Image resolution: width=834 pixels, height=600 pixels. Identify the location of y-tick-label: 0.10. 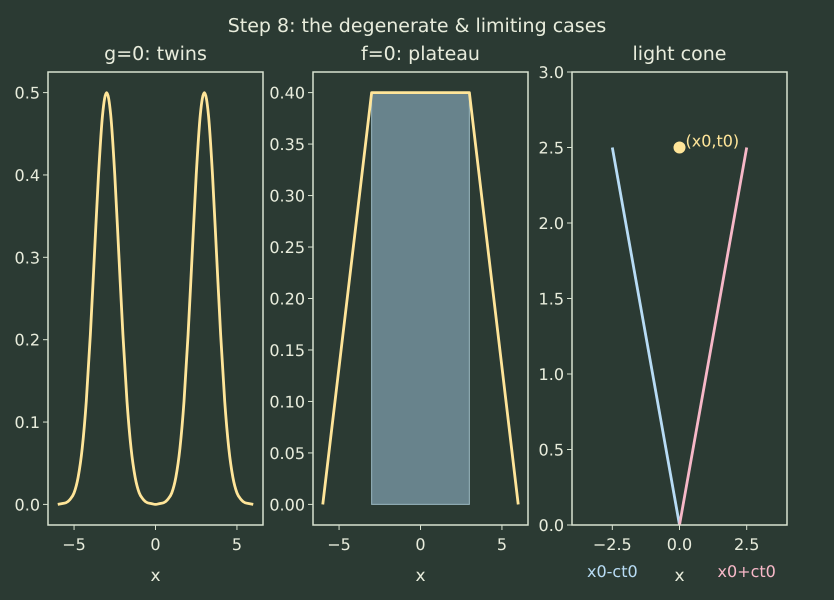
(287, 402).